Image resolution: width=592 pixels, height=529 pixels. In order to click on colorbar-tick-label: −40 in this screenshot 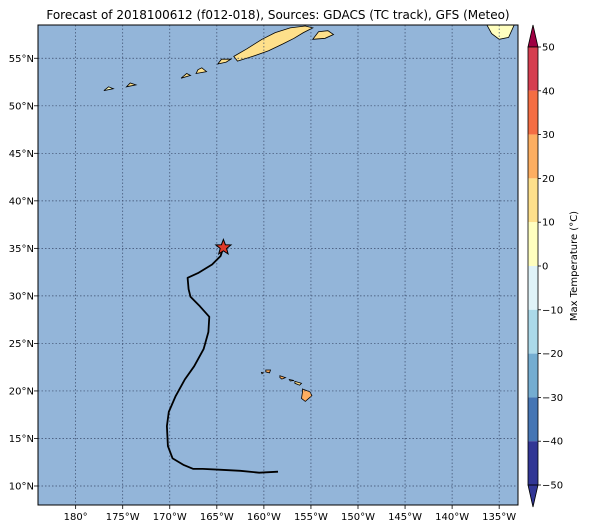, I will do `click(552, 442)`.